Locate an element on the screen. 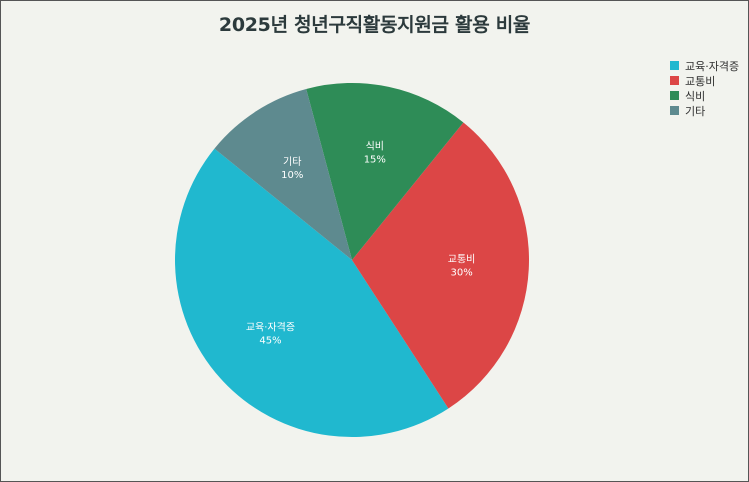 The height and width of the screenshot is (482, 749). legend: 교육·자격증 교통비 식비 기타 is located at coordinates (704, 88).